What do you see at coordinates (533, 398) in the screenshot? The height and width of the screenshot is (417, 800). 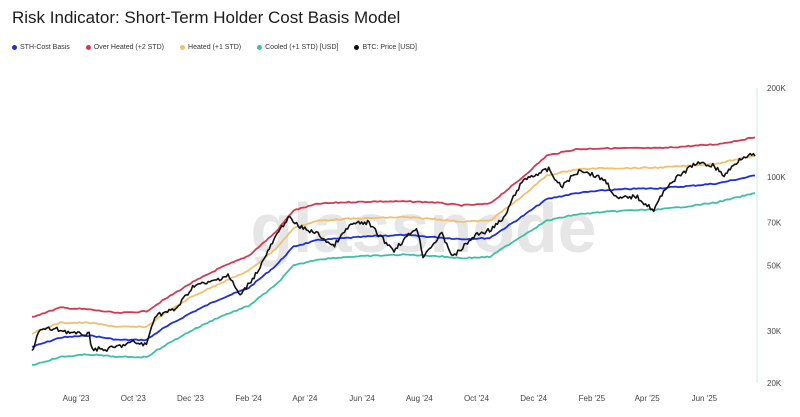 I see `x-tick-label: Dec '24` at bounding box center [533, 398].